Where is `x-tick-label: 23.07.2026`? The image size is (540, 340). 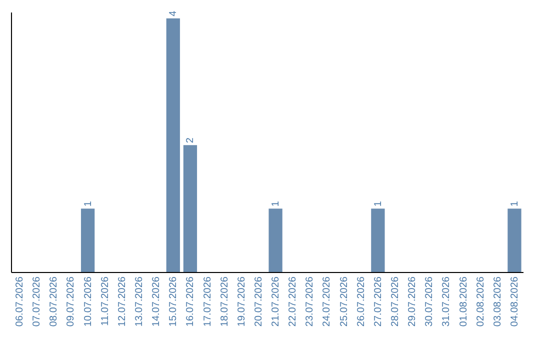
x-tick-label: 23.07.2026 is located at coordinates (310, 301).